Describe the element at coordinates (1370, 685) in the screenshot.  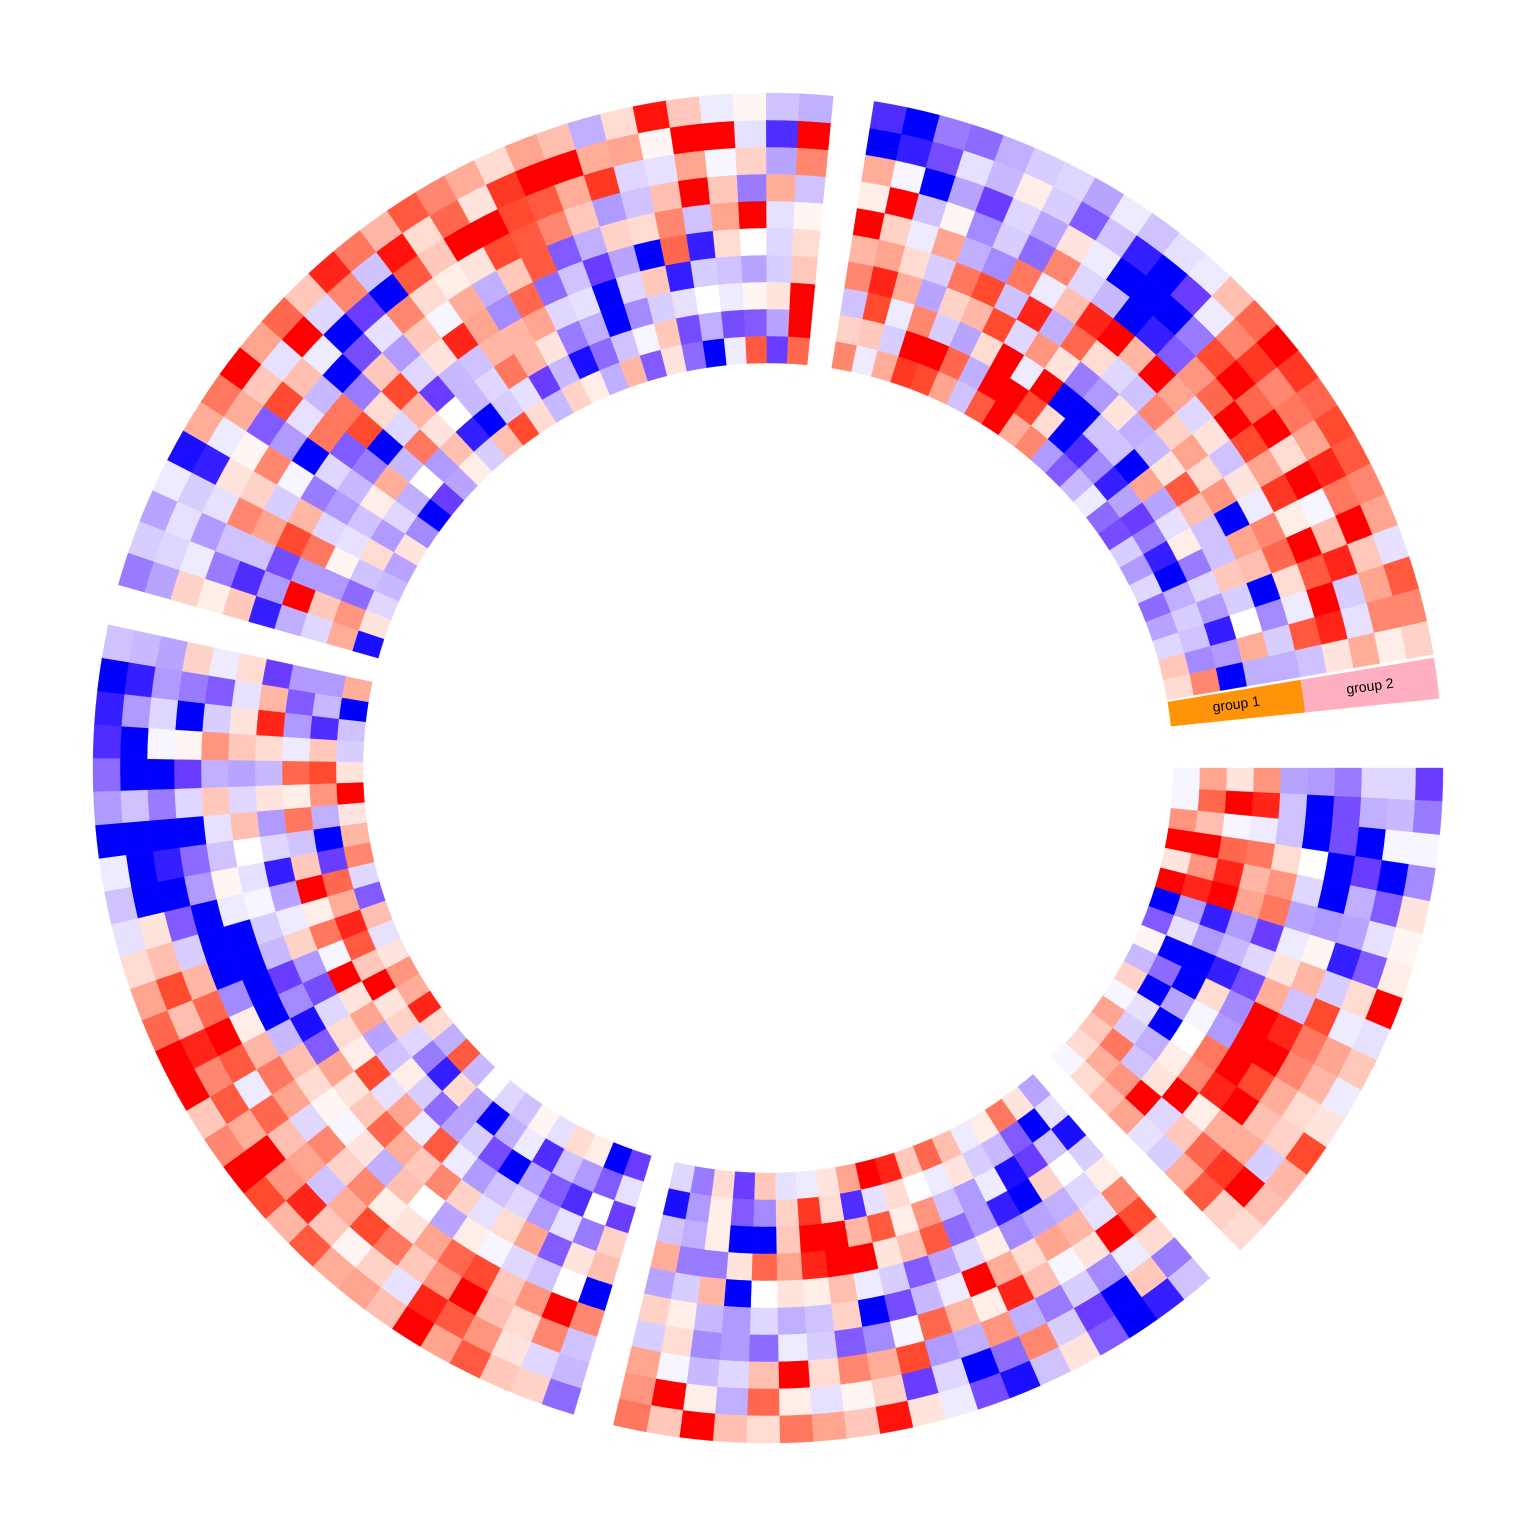
I see `group-2-band` at that location.